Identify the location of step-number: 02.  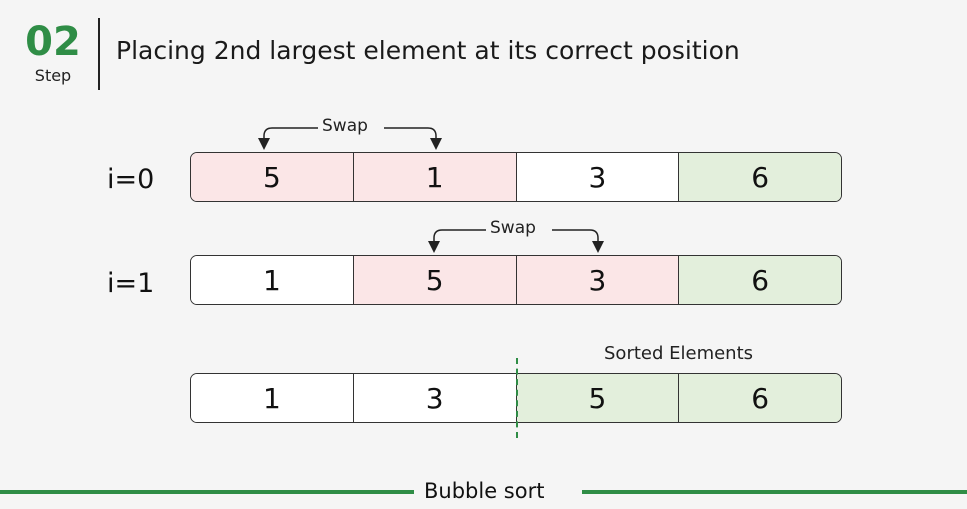
(53, 42).